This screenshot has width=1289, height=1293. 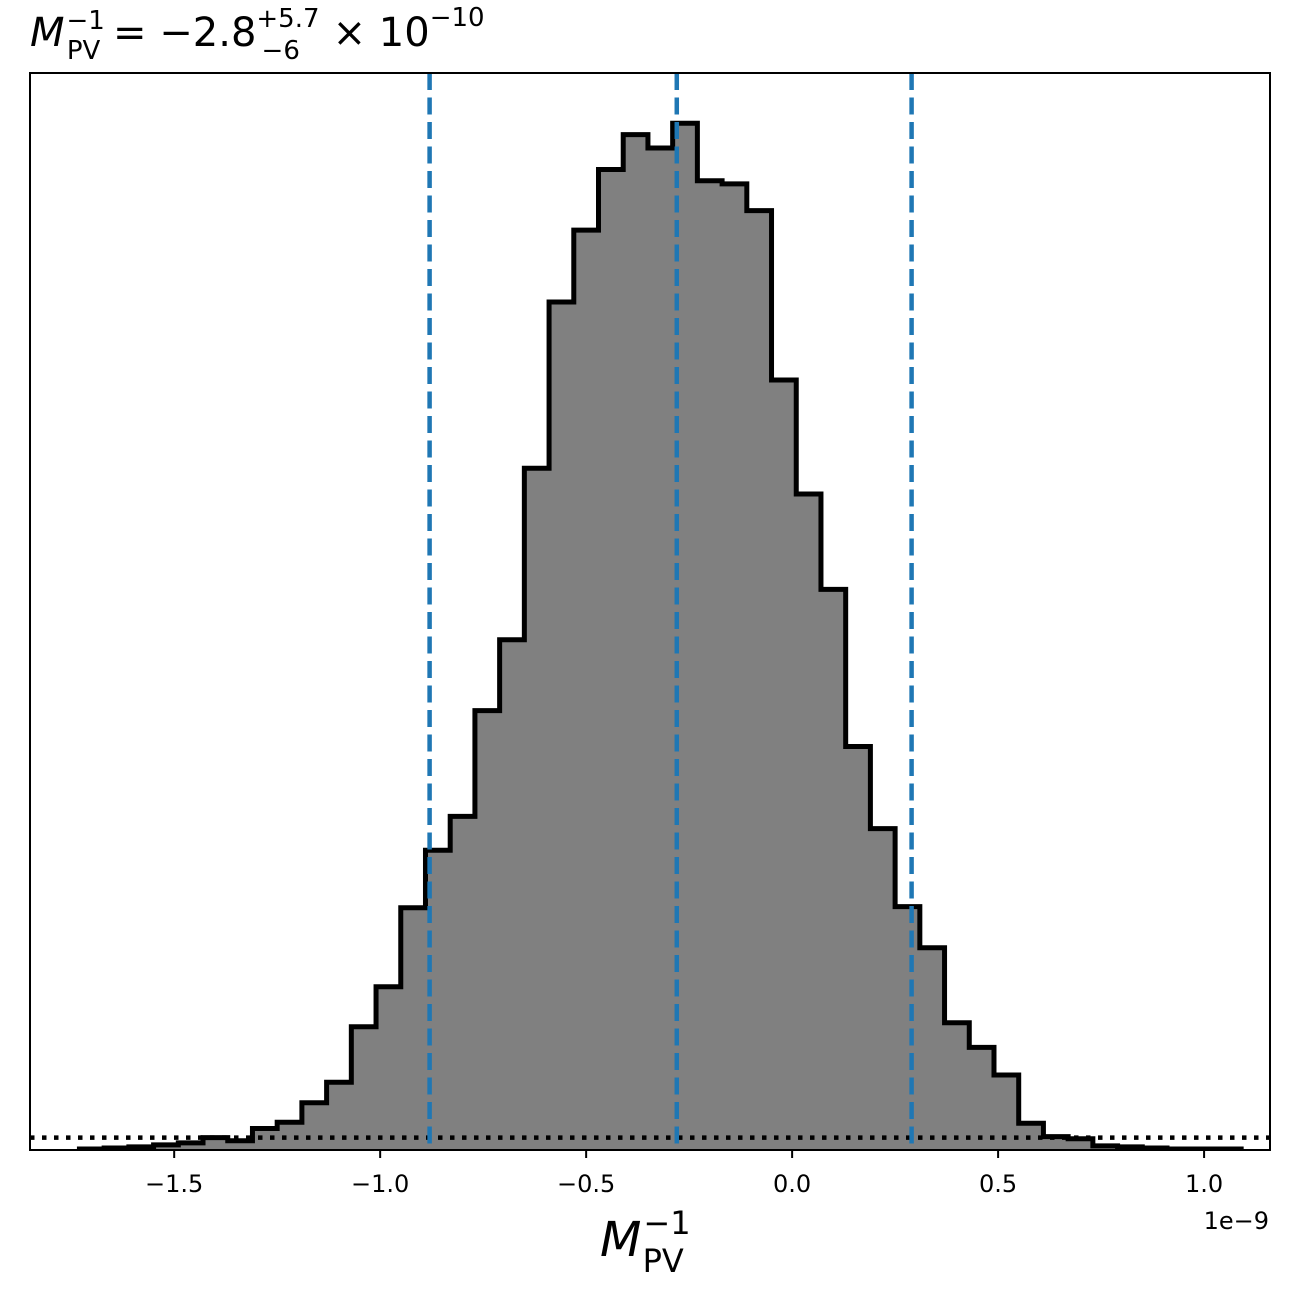 I want to click on title-sup: −1, so click(x=86, y=21).